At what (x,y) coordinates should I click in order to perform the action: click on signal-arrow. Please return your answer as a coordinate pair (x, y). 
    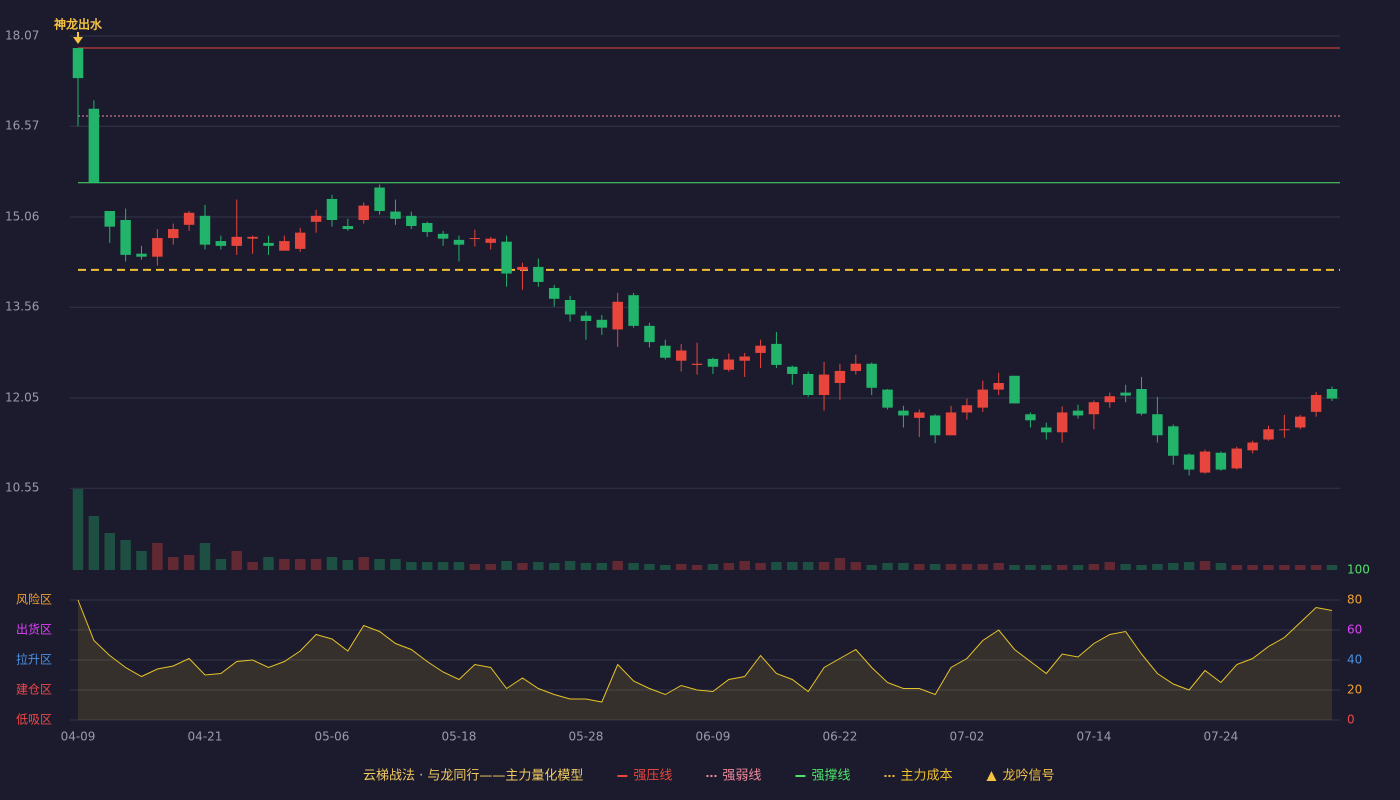
    Looking at the image, I should click on (78, 40).